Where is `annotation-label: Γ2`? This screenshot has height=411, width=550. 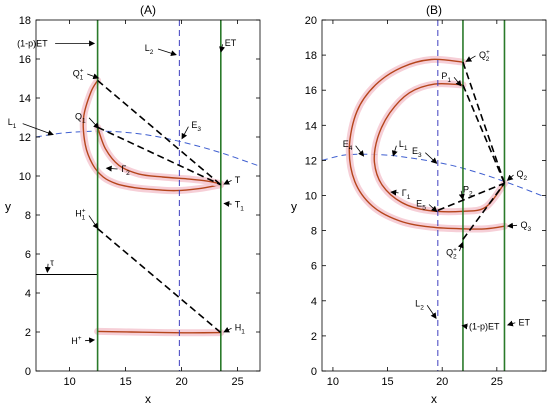
annotation-label: Γ2 is located at coordinates (125, 170).